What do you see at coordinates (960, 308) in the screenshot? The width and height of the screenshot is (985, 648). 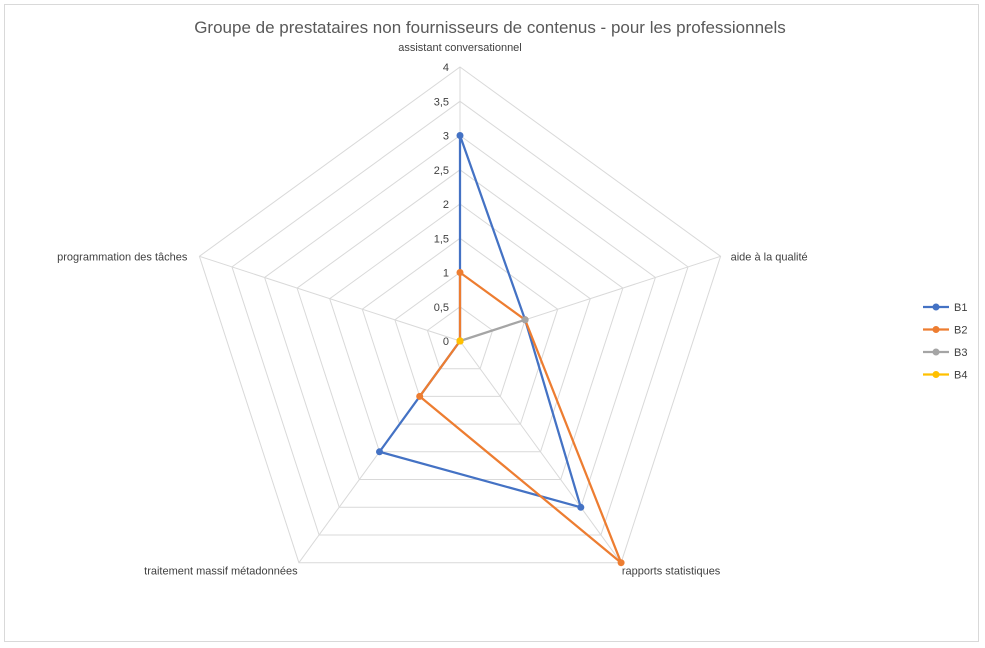 I see `legend-label: B1` at bounding box center [960, 308].